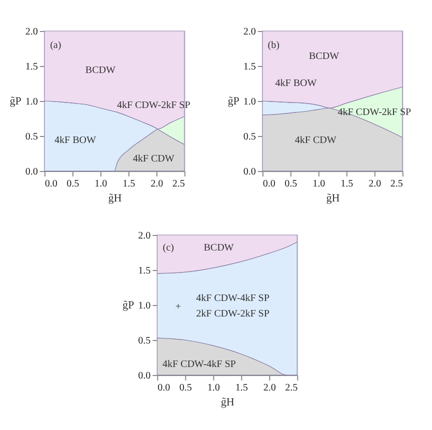 This screenshot has width=432, height=430. I want to click on annotation: (a), so click(56, 45).